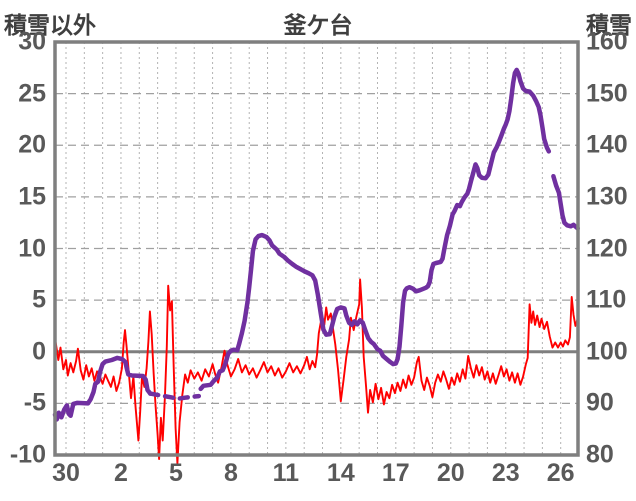 The width and height of the screenshot is (636, 501). What do you see at coordinates (505, 473) in the screenshot?
I see `x-axis-tick-label: 23` at bounding box center [505, 473].